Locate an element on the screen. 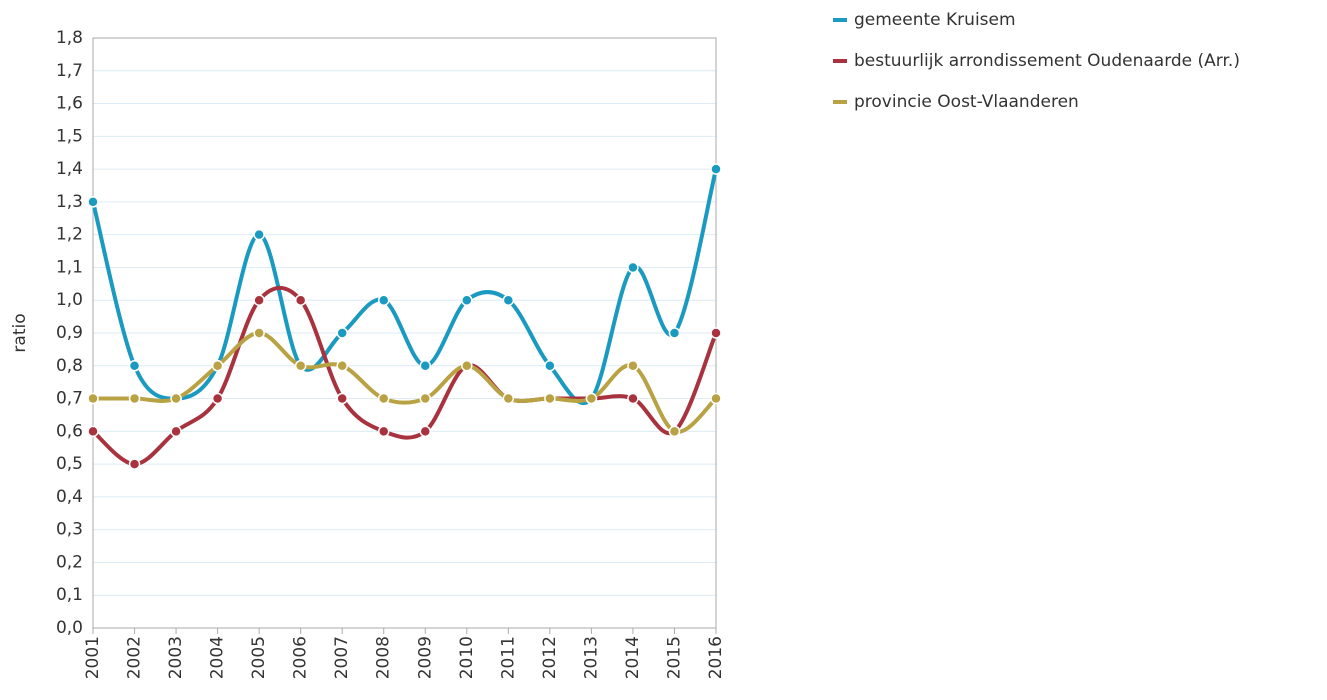 The width and height of the screenshot is (1327, 700). y-tick-label: 1,4 is located at coordinates (69, 169).